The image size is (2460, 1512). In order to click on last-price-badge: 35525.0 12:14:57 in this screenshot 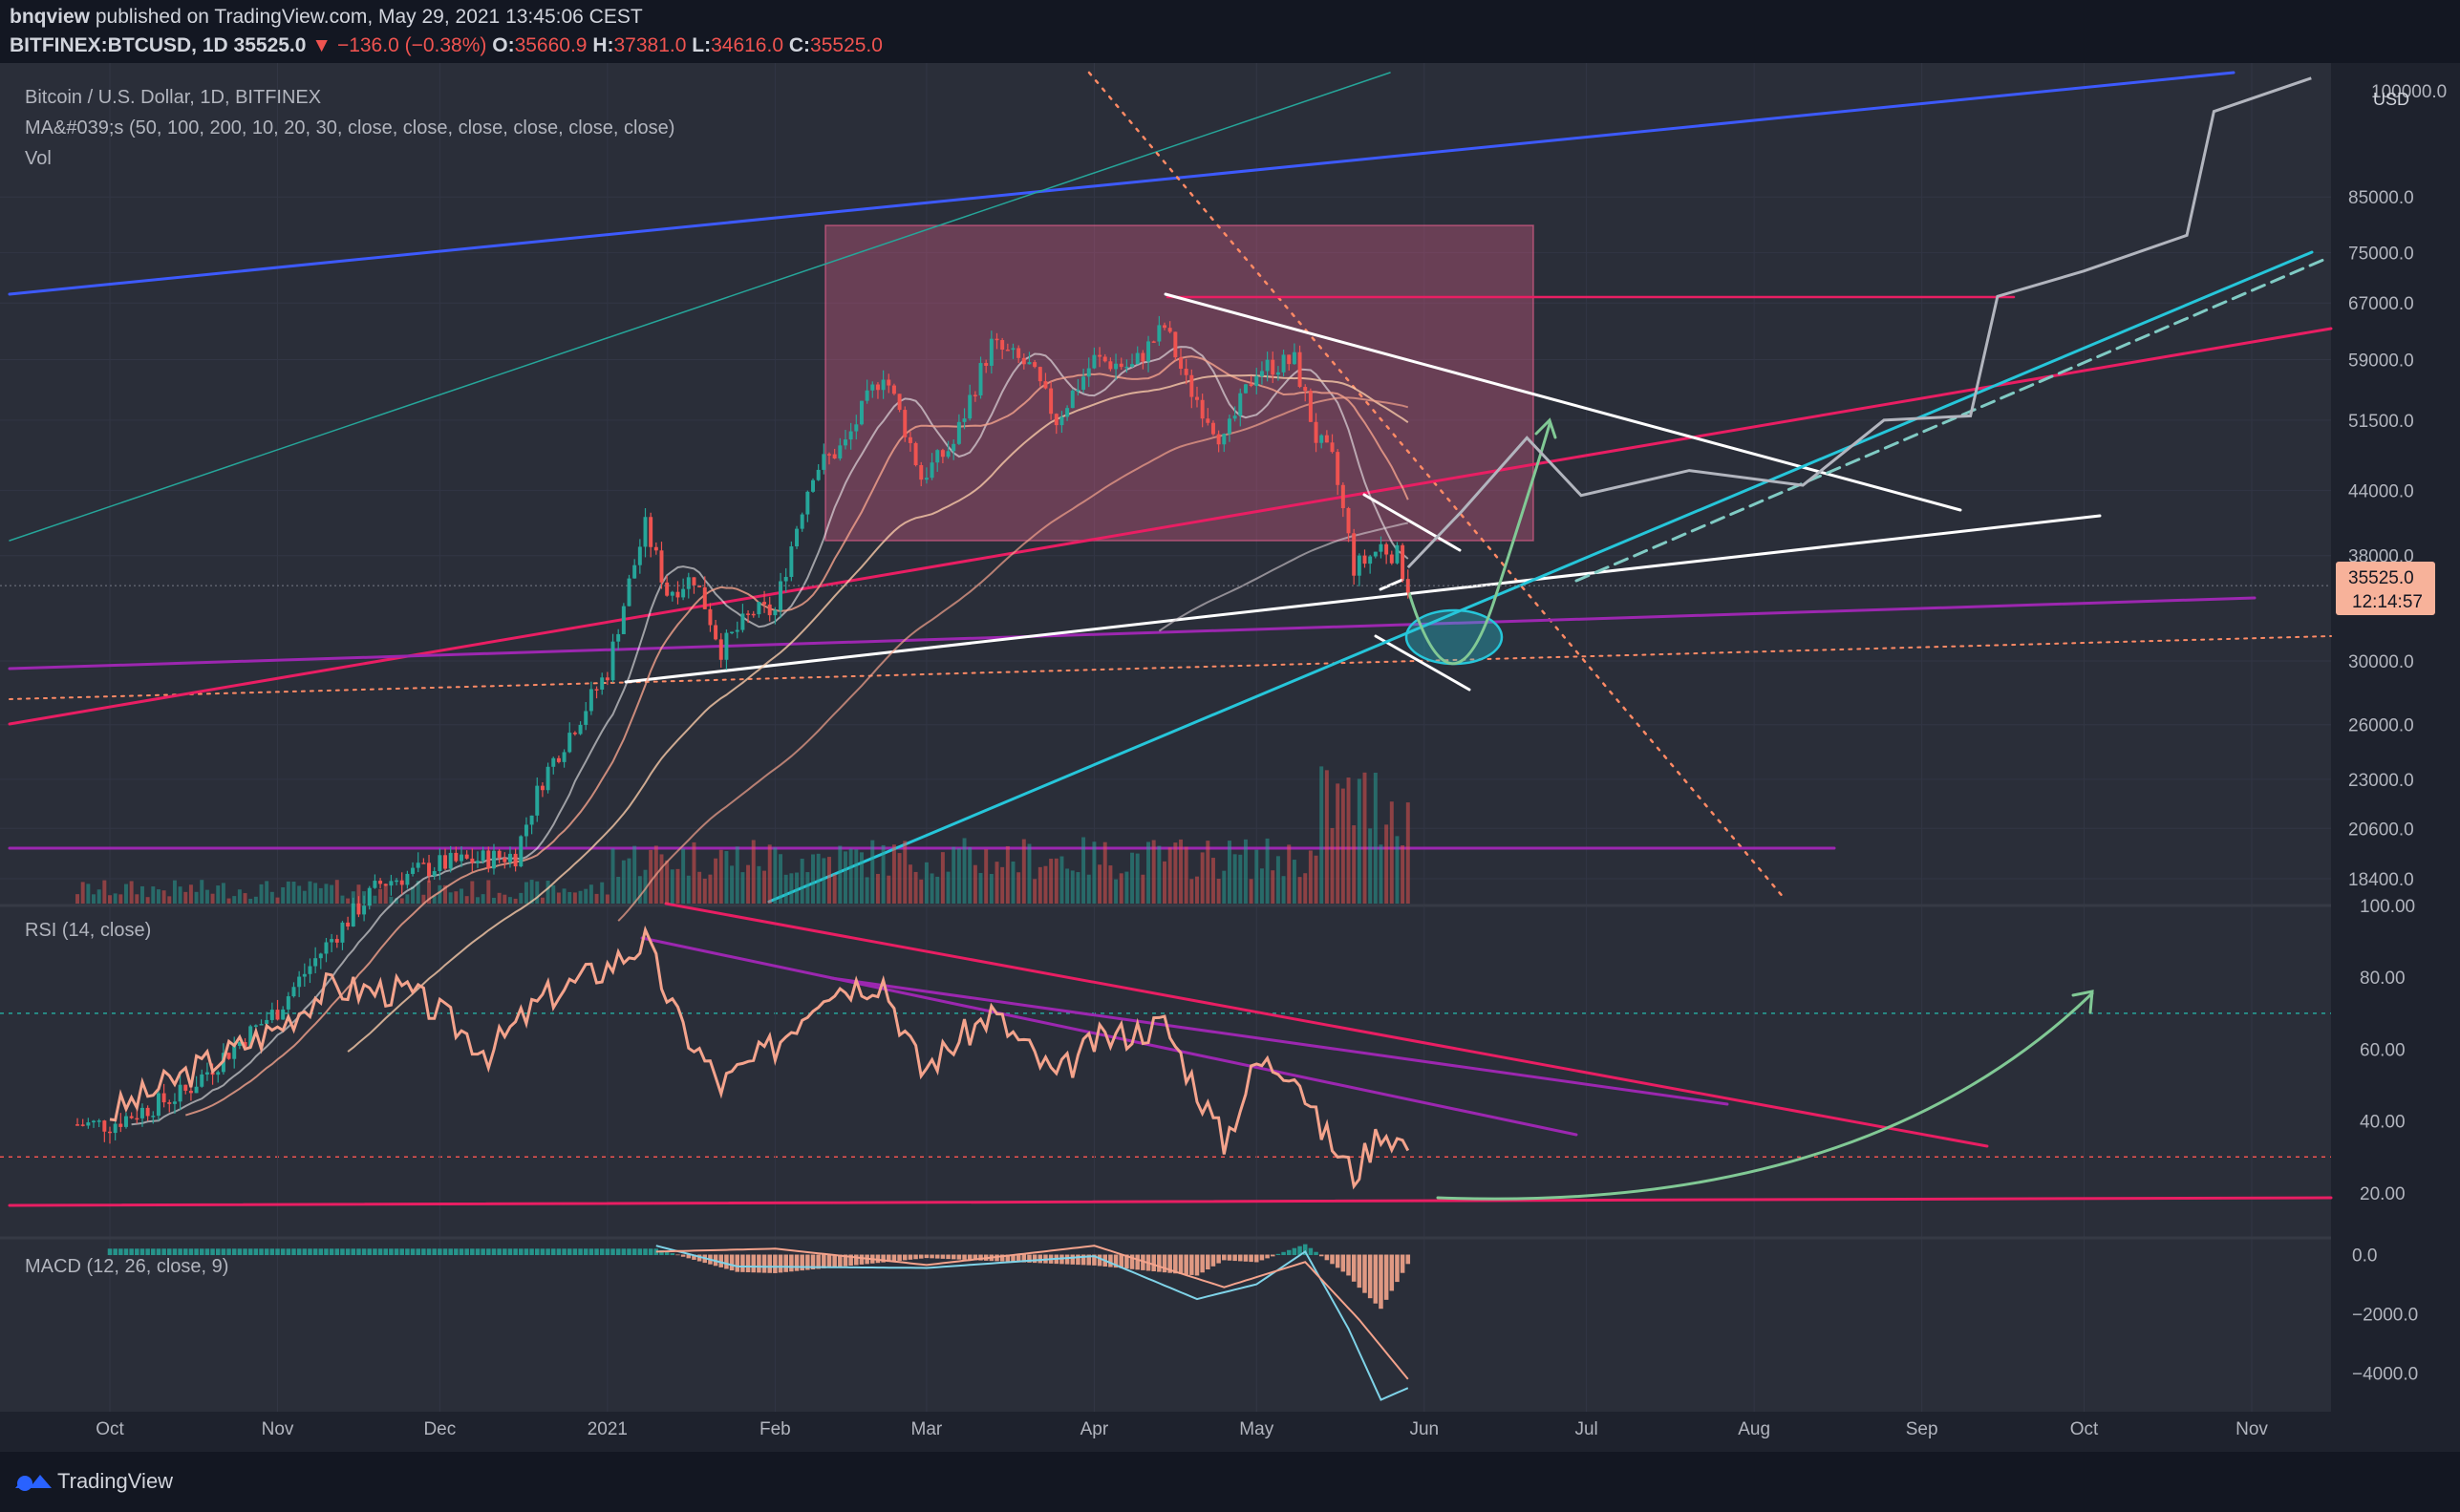, I will do `click(2385, 588)`.